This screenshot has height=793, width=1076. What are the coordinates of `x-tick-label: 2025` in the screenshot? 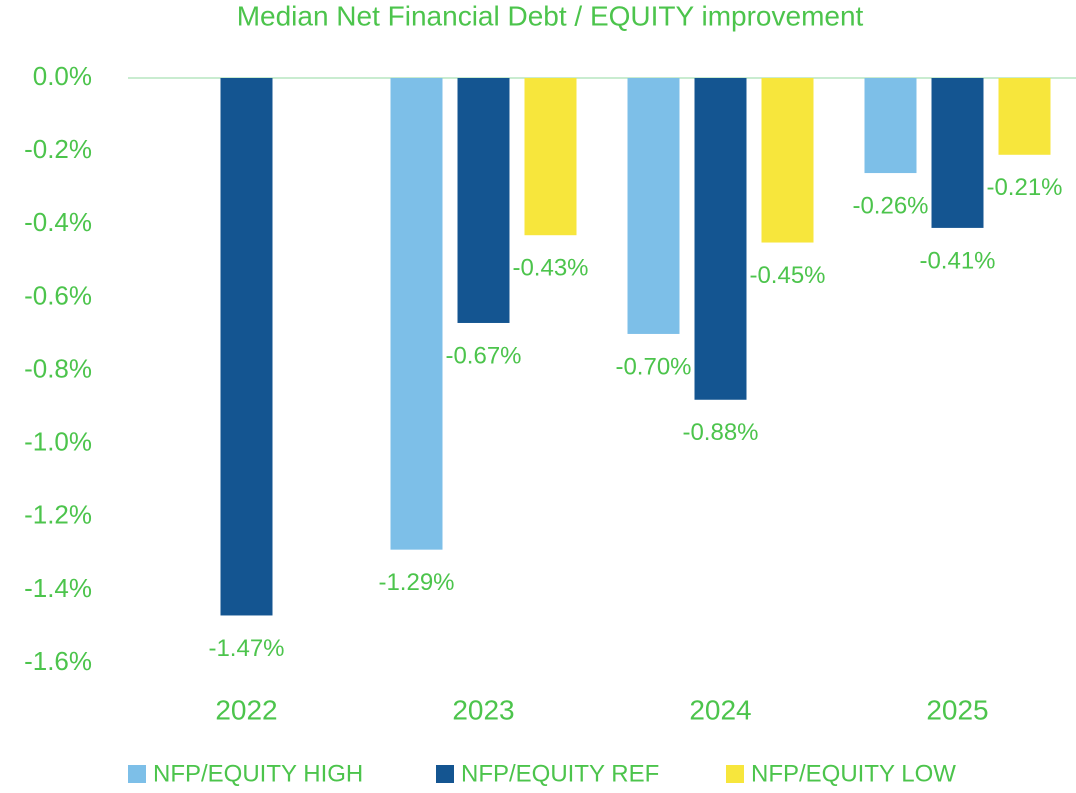 It's located at (957, 709).